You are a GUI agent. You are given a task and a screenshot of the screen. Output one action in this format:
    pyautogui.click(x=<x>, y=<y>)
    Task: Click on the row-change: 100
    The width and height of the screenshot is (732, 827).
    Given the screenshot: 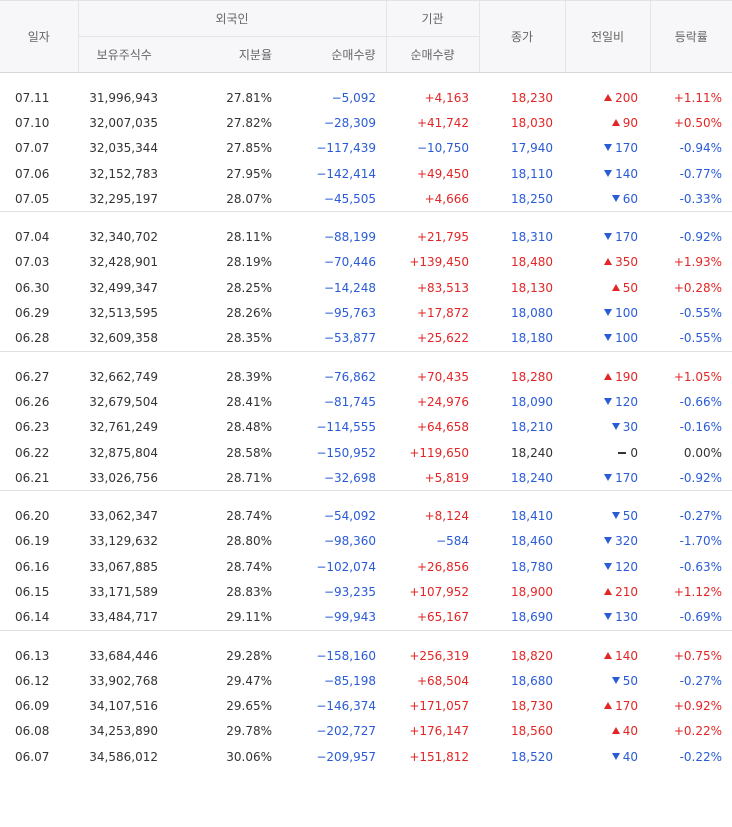 What is the action you would take?
    pyautogui.click(x=607, y=312)
    